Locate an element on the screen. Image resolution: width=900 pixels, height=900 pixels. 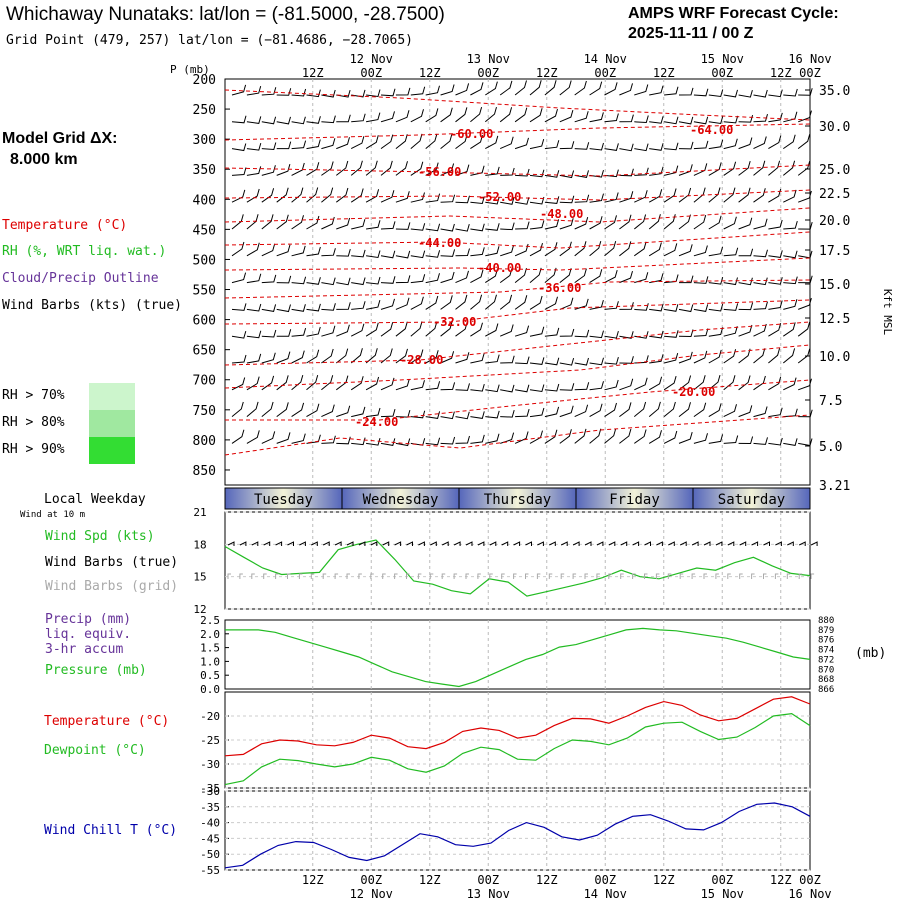
pressure-tick-label: 500 is located at coordinates (204, 260).